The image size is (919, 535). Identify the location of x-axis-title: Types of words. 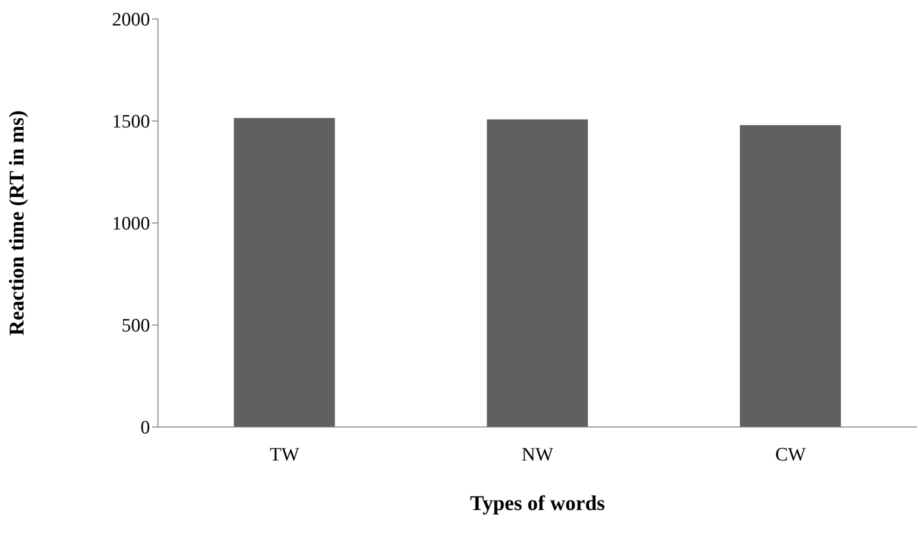
(537, 503).